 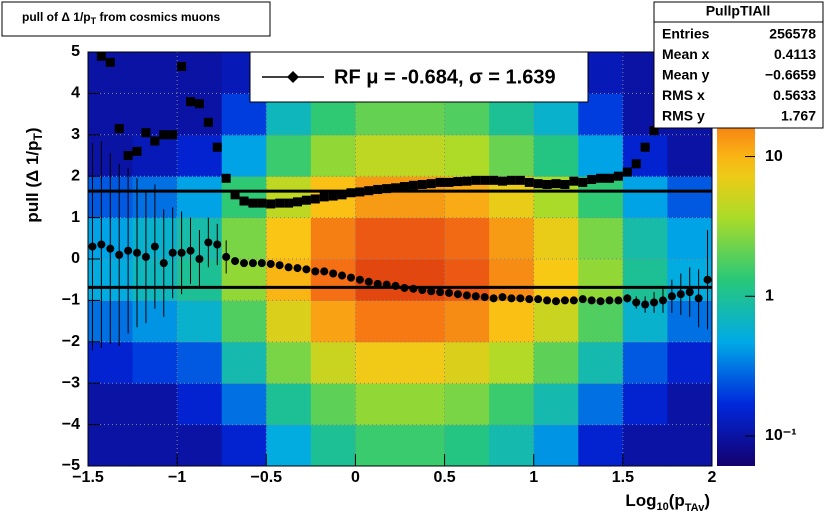 What do you see at coordinates (71, 465) in the screenshot?
I see `y-tick-label: −5` at bounding box center [71, 465].